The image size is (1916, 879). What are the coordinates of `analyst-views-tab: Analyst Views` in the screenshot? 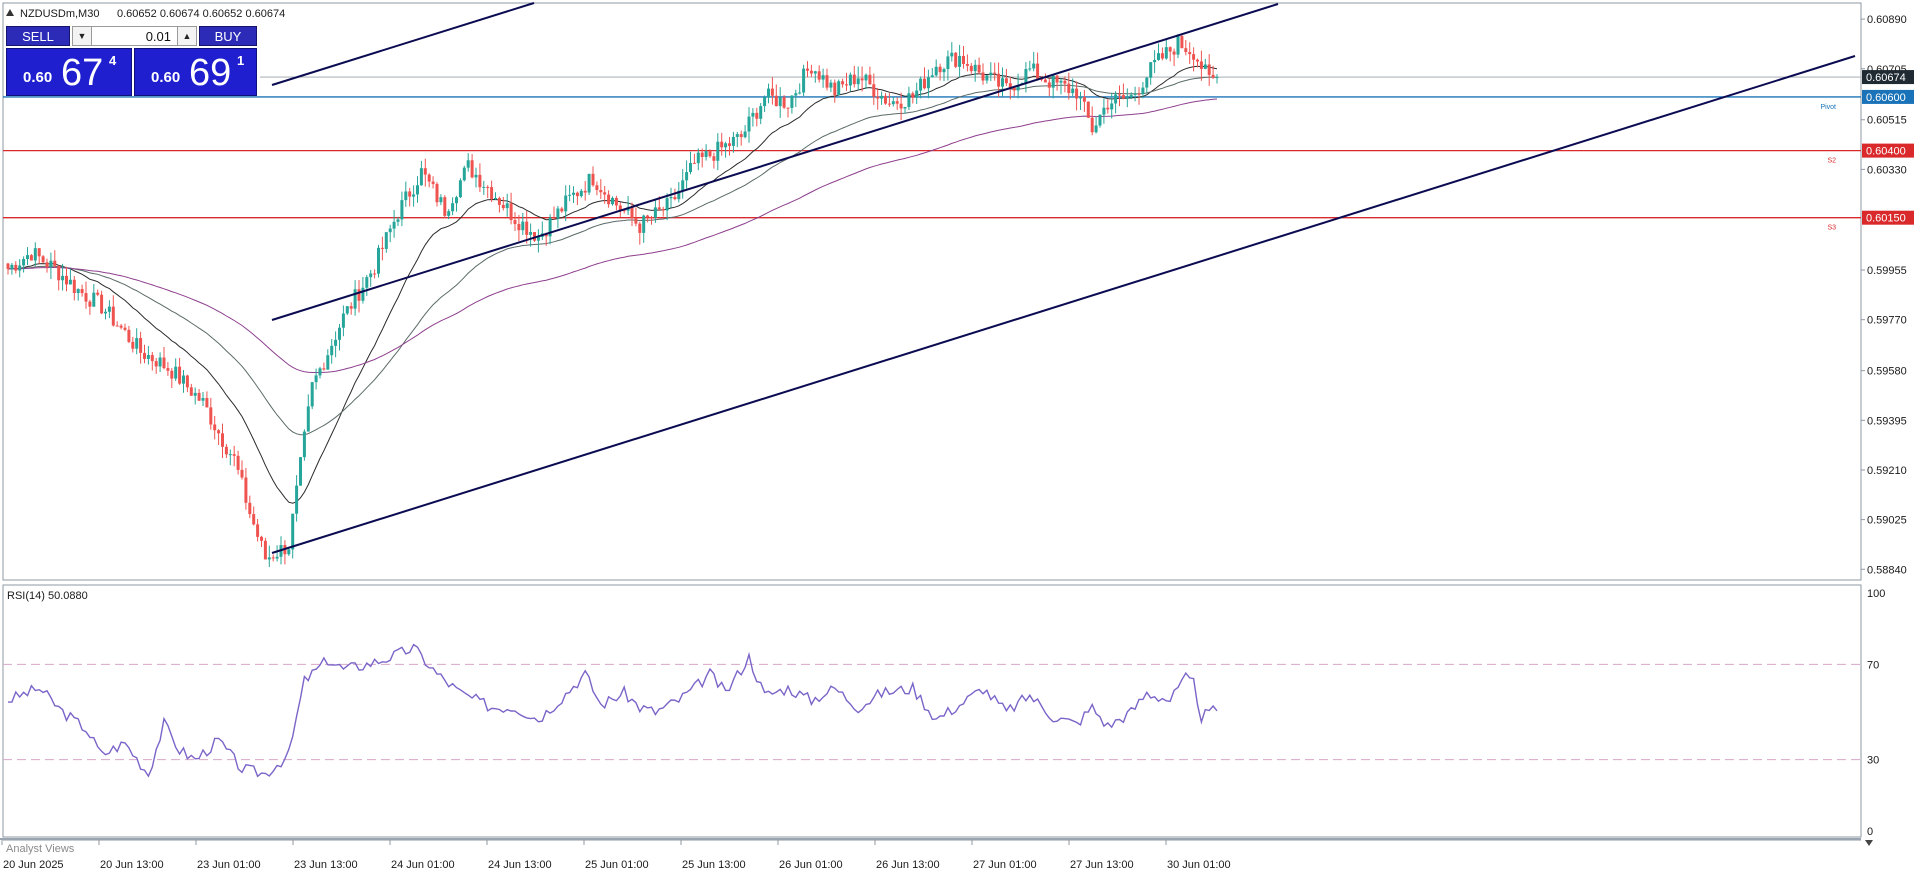 It's located at (40, 849).